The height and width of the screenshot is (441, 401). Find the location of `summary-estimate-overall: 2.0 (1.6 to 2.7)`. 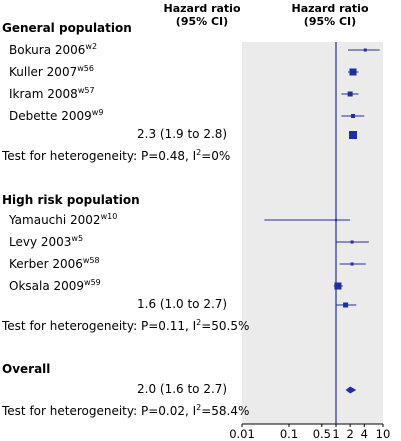

summary-estimate-overall: 2.0 (1.6 to 2.7) is located at coordinates (182, 389).